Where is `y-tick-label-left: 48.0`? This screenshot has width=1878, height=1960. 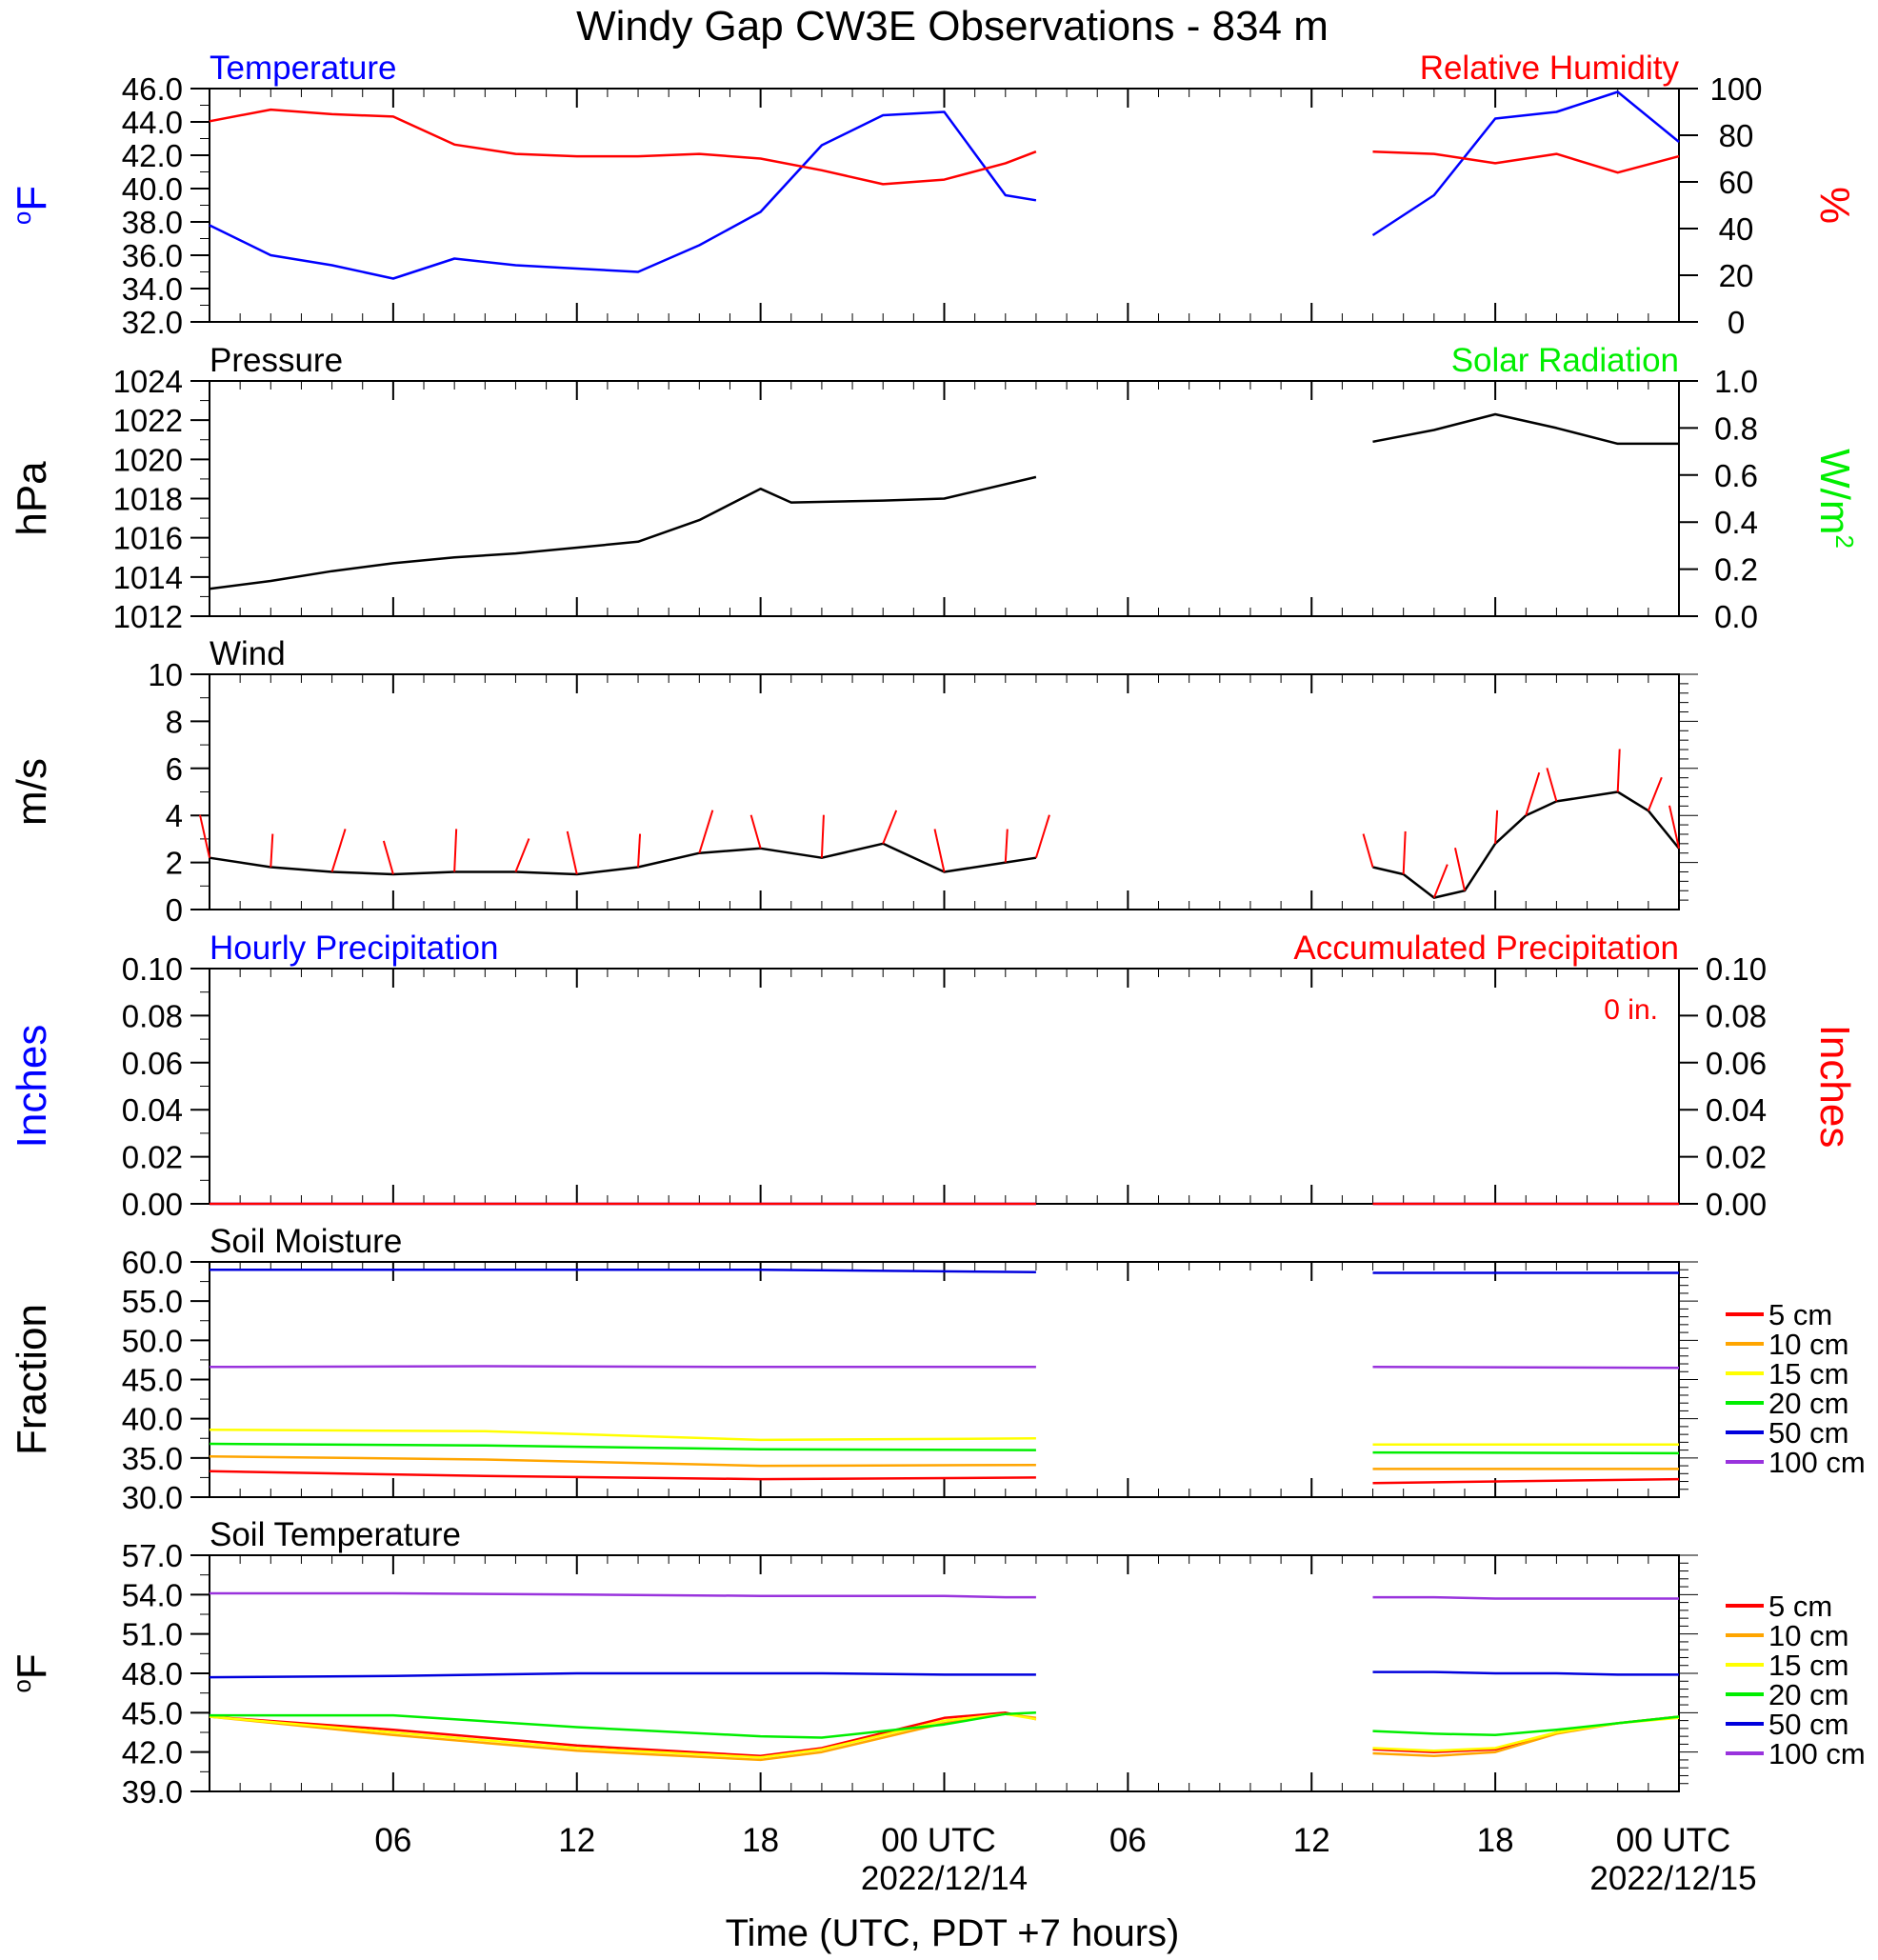
y-tick-label-left: 48.0 is located at coordinates (152, 1673).